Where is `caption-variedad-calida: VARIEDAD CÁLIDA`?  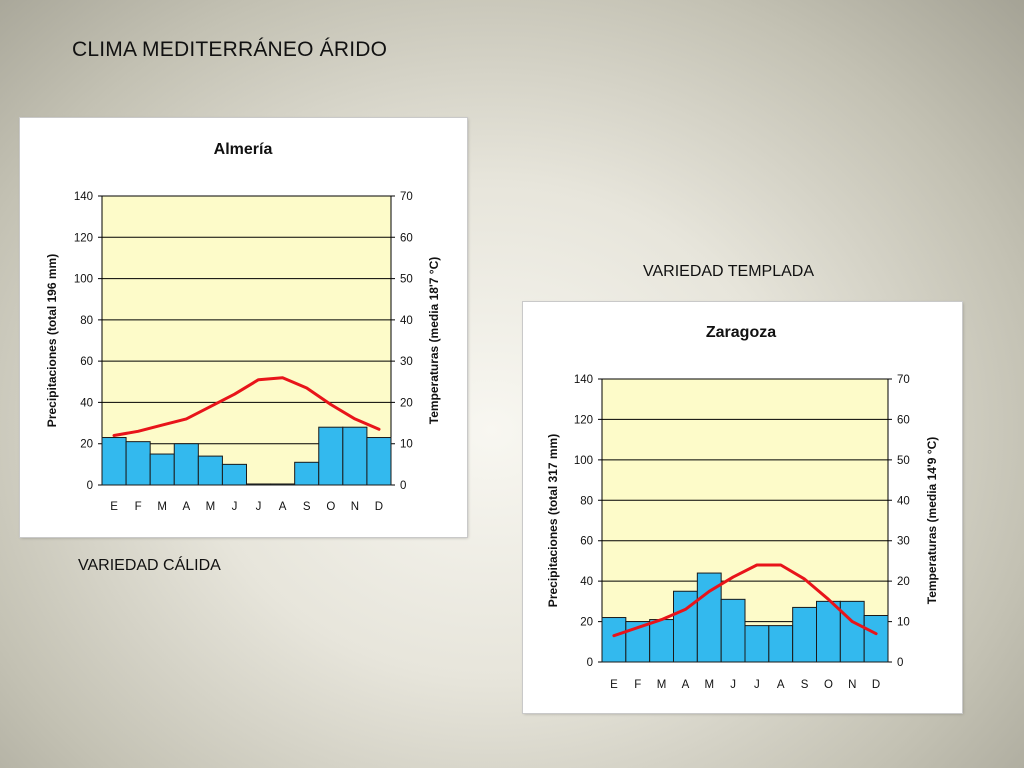 caption-variedad-calida: VARIEDAD CÁLIDA is located at coordinates (149, 565).